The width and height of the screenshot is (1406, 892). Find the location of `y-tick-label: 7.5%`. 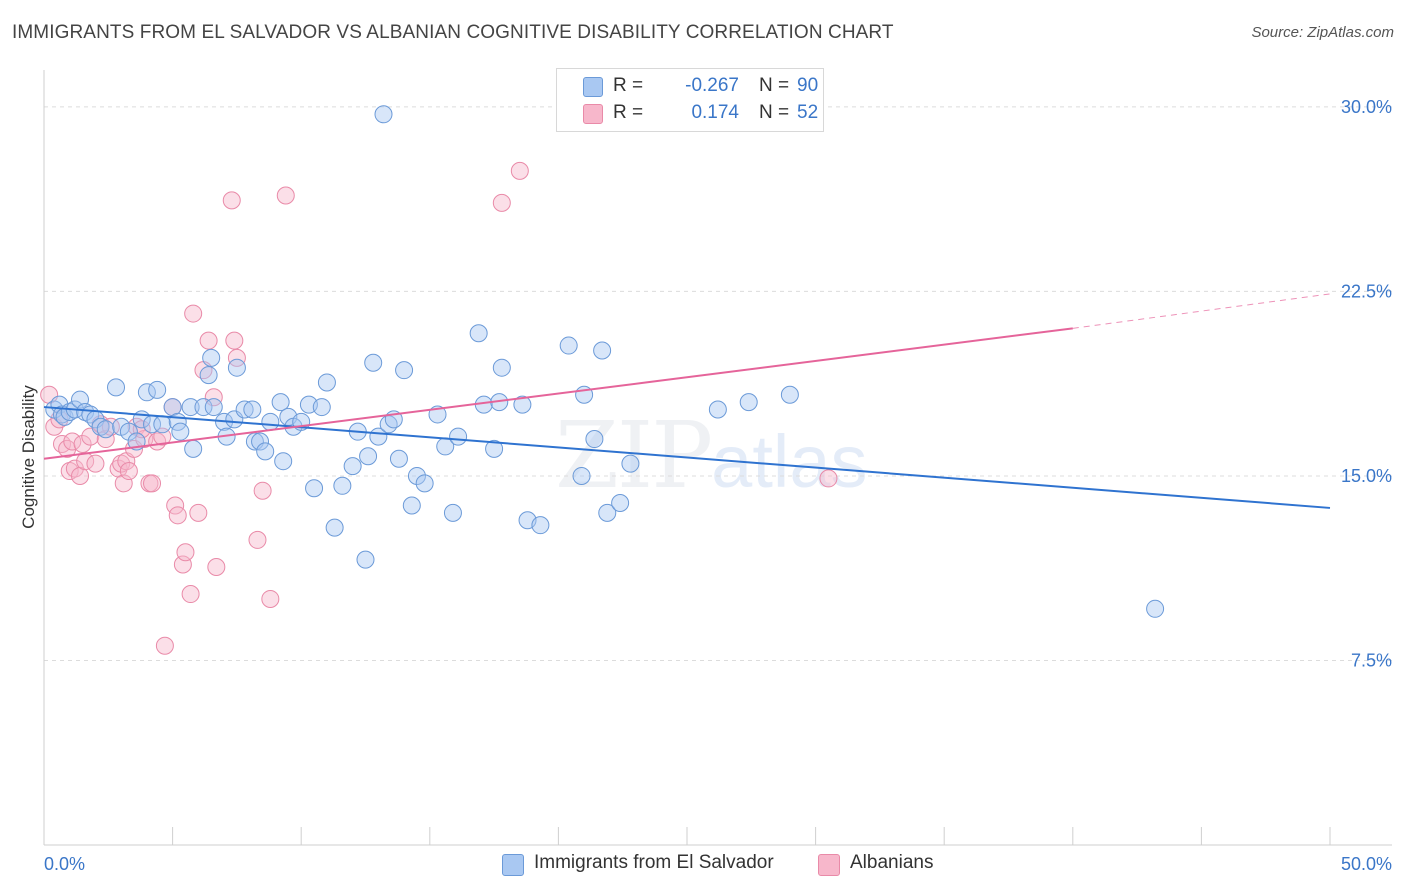

y-tick-label: 7.5% is located at coordinates (1371, 660).